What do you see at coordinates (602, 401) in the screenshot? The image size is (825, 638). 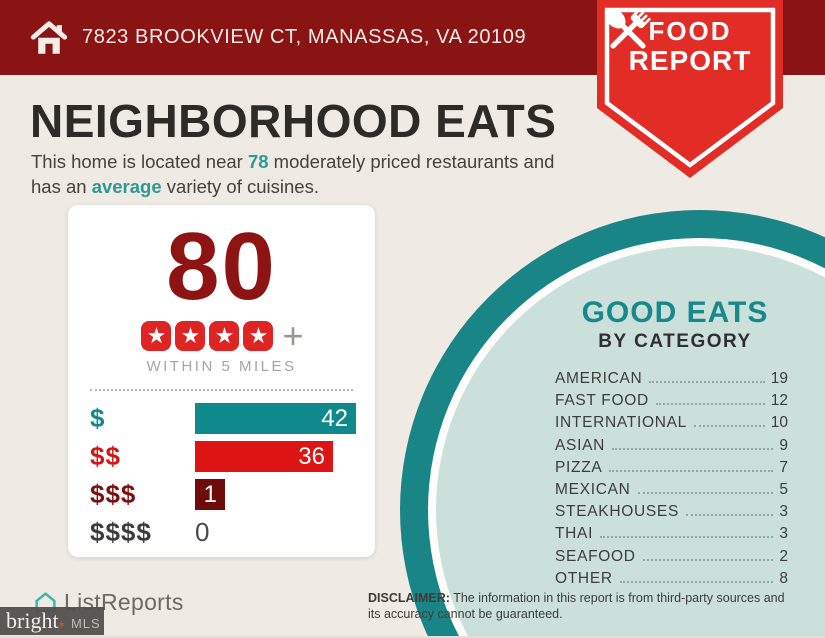 I see `category-label: FAST FOOD` at bounding box center [602, 401].